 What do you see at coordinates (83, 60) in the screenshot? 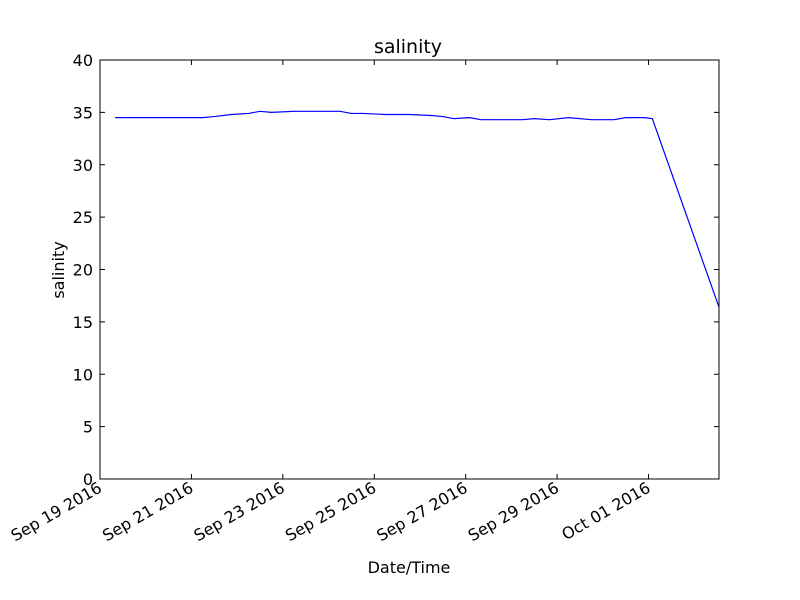
I see `y-tick-label: 40` at bounding box center [83, 60].